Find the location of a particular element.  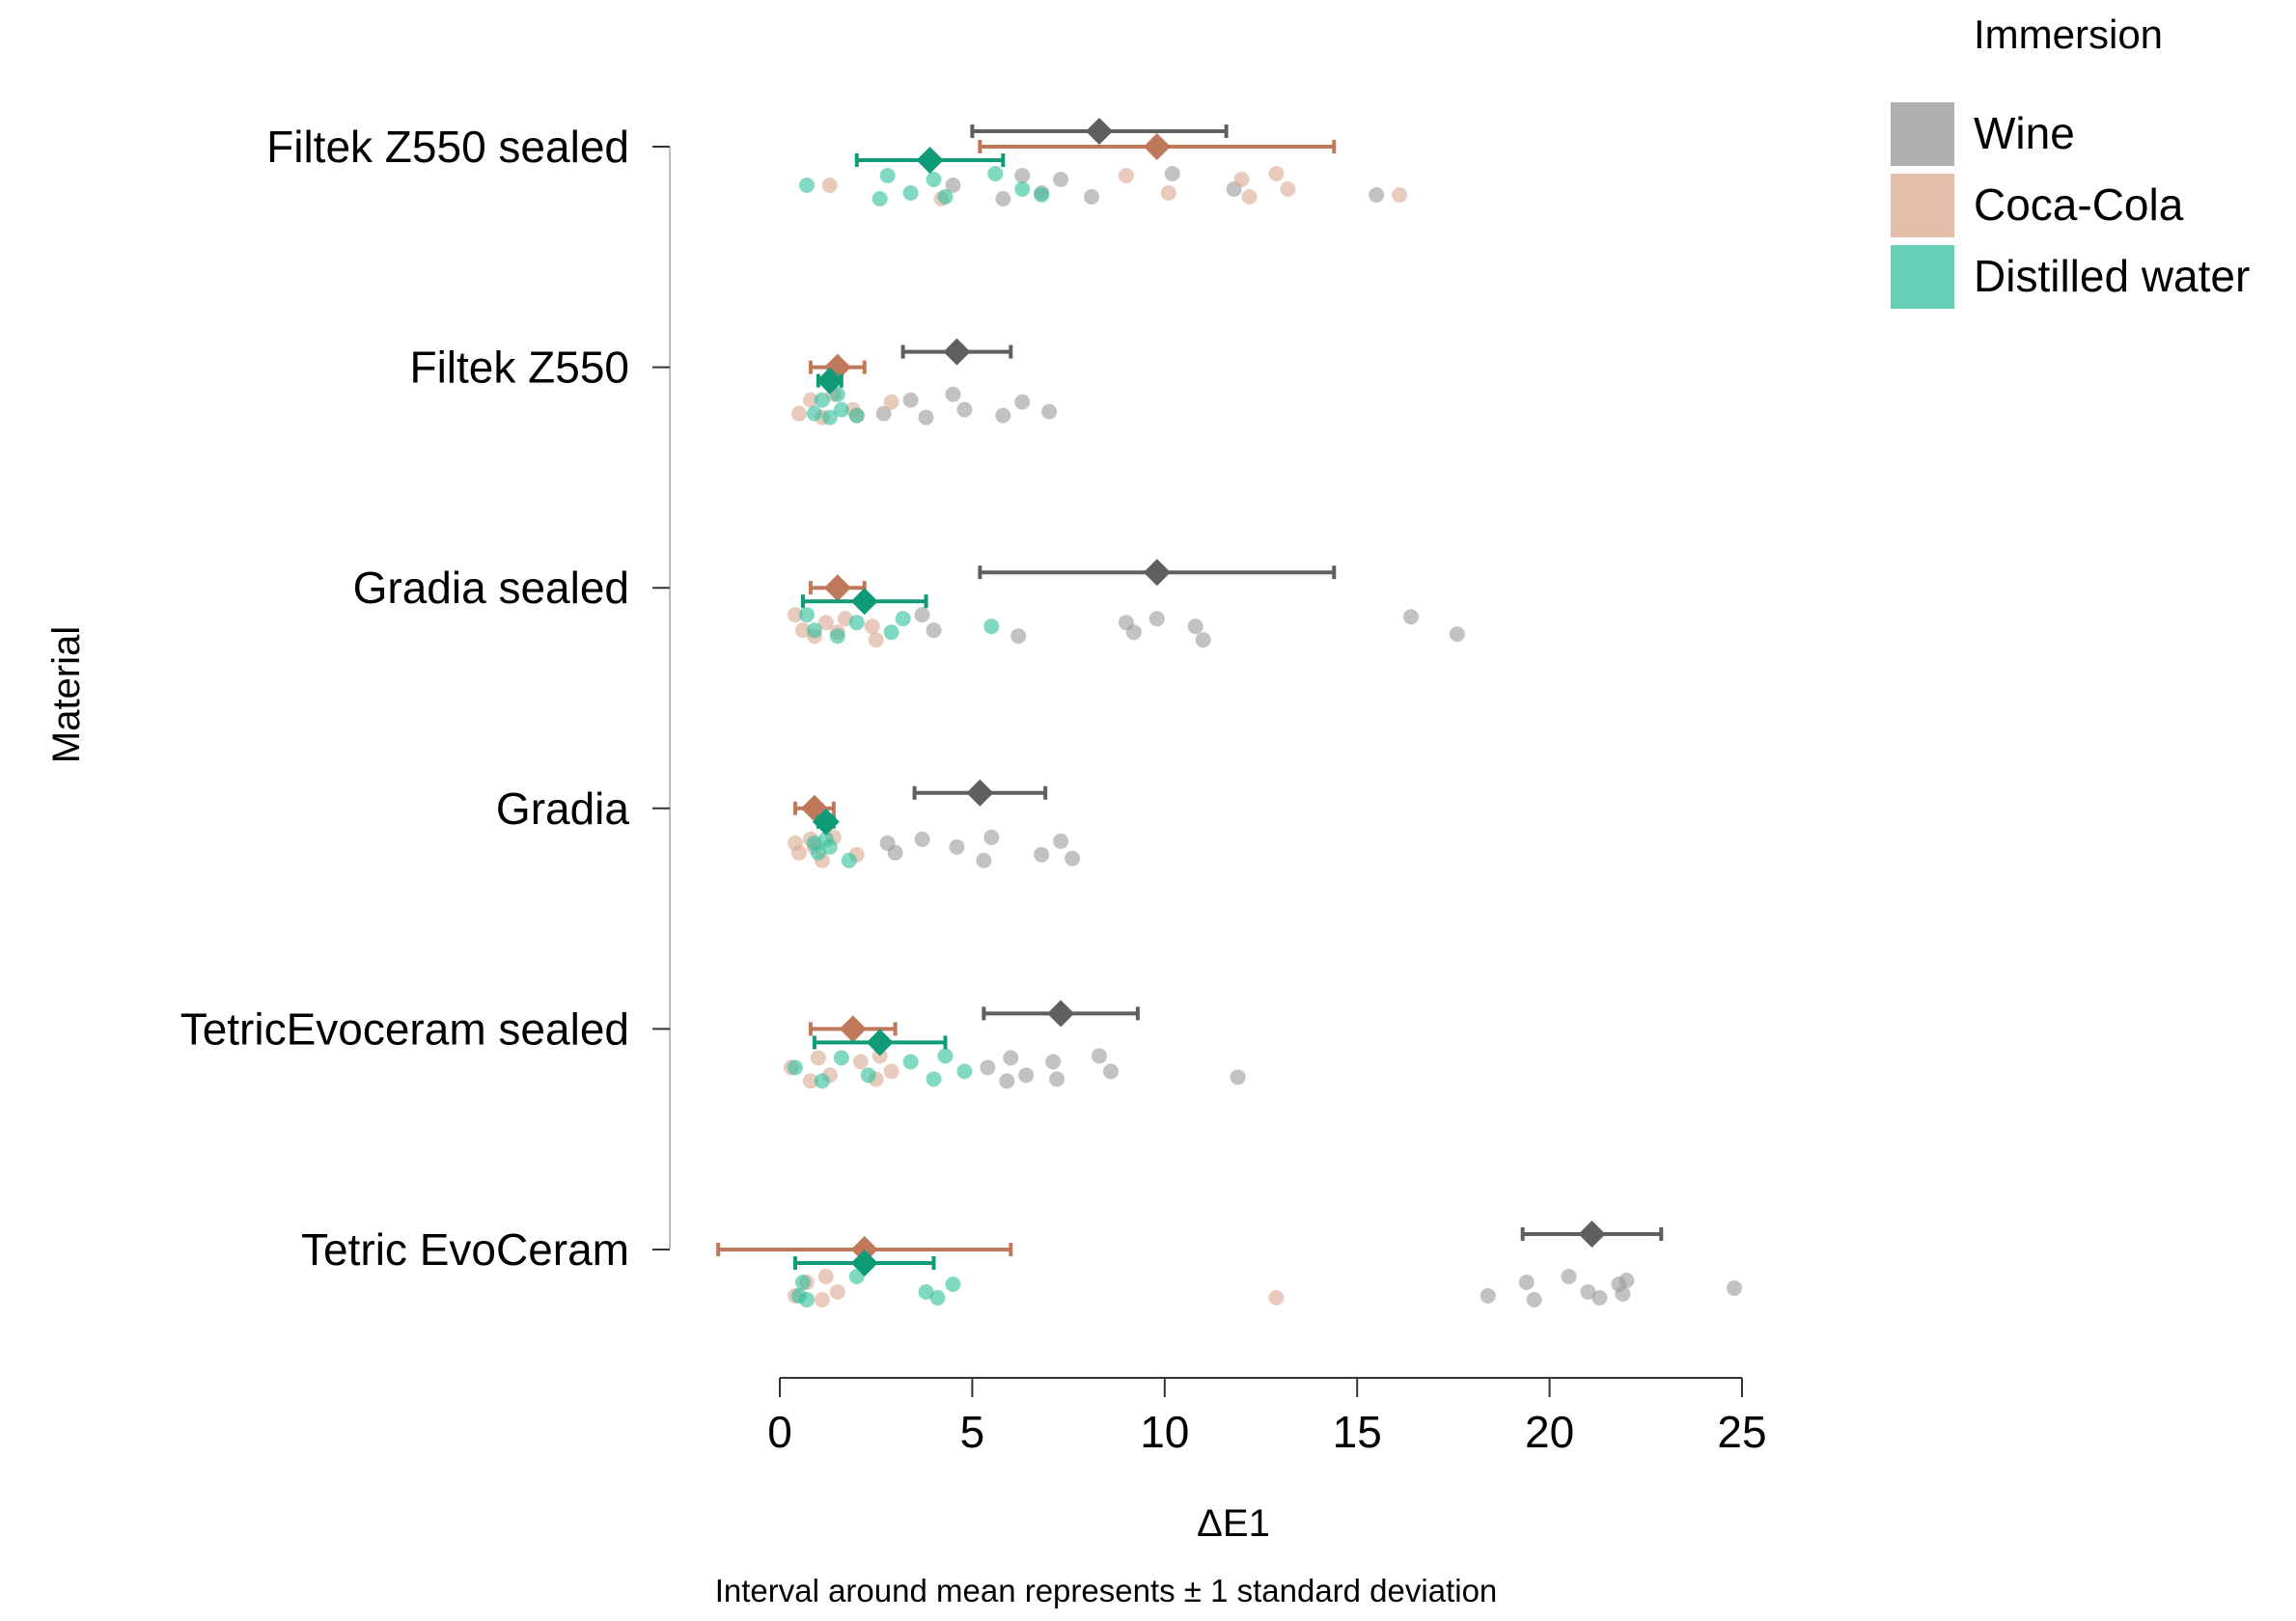

legend-label-wine: Wine is located at coordinates (2024, 133).